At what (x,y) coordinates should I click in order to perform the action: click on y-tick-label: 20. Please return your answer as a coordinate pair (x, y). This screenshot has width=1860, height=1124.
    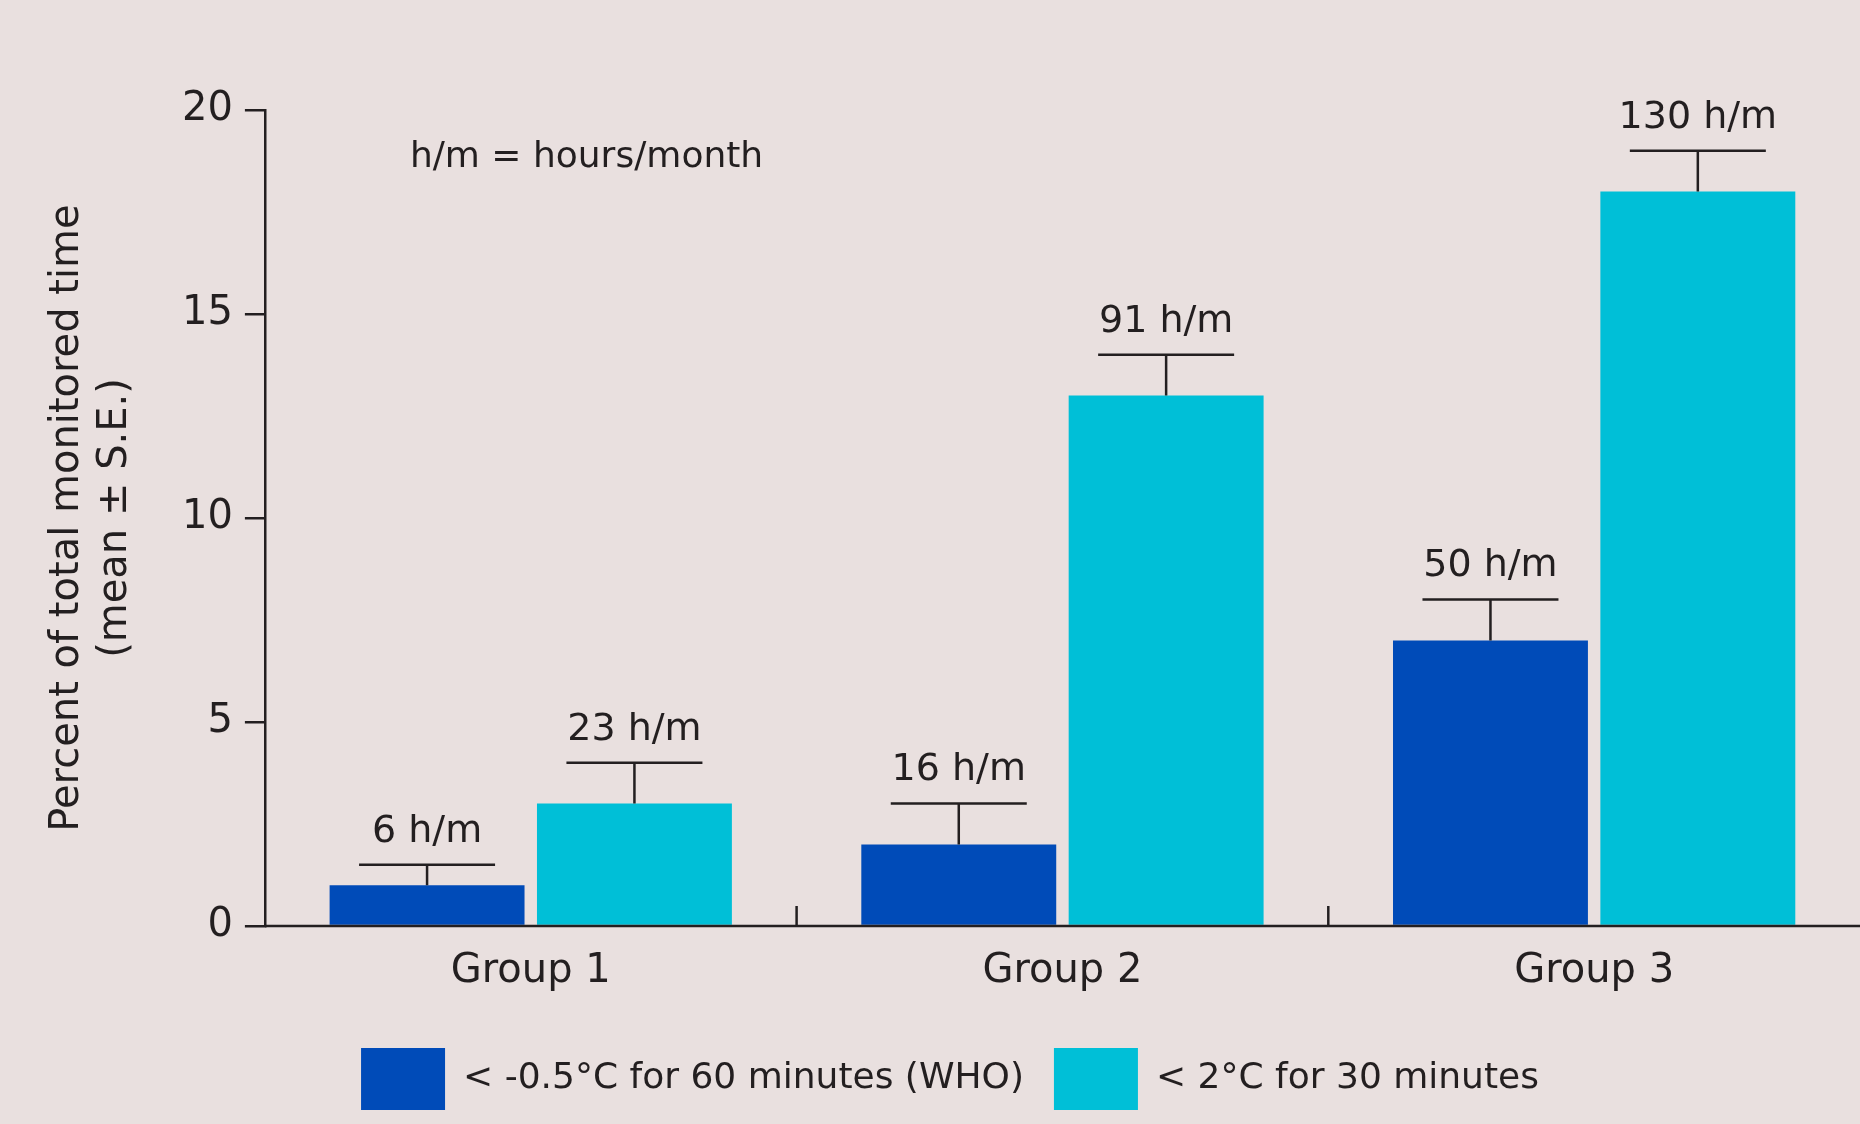
    Looking at the image, I should click on (207, 106).